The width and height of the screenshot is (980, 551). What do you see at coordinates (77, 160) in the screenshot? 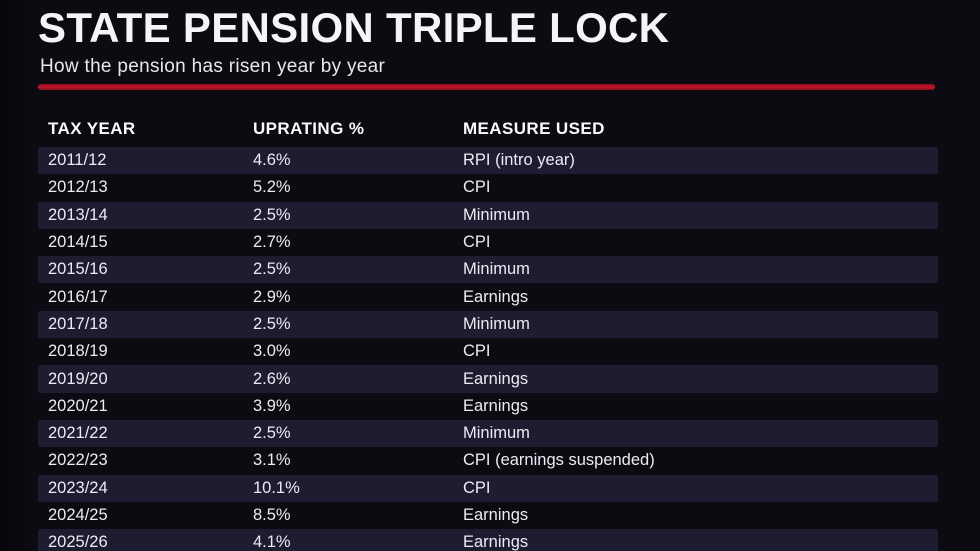
I see `tax-year-cell: 2011/12` at bounding box center [77, 160].